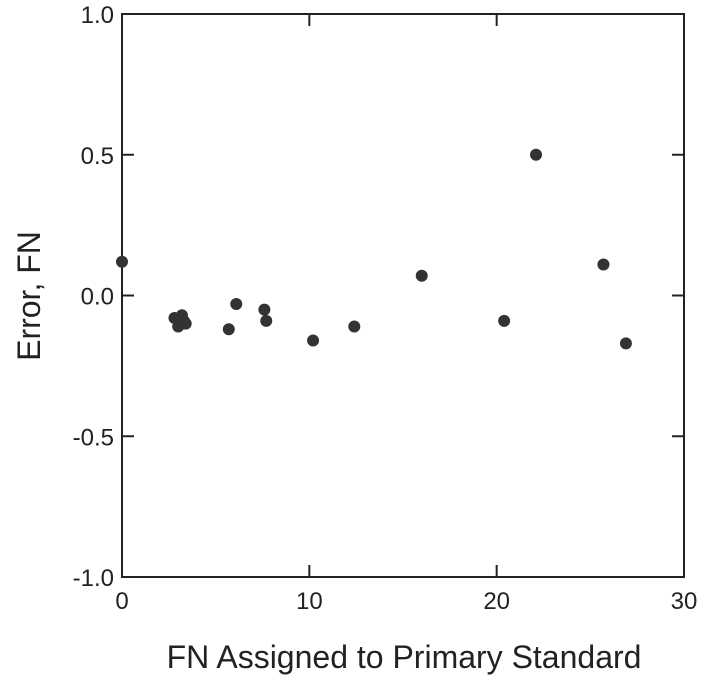 This screenshot has width=706, height=677. I want to click on y-tick-label-1: 0.5, so click(97, 156).